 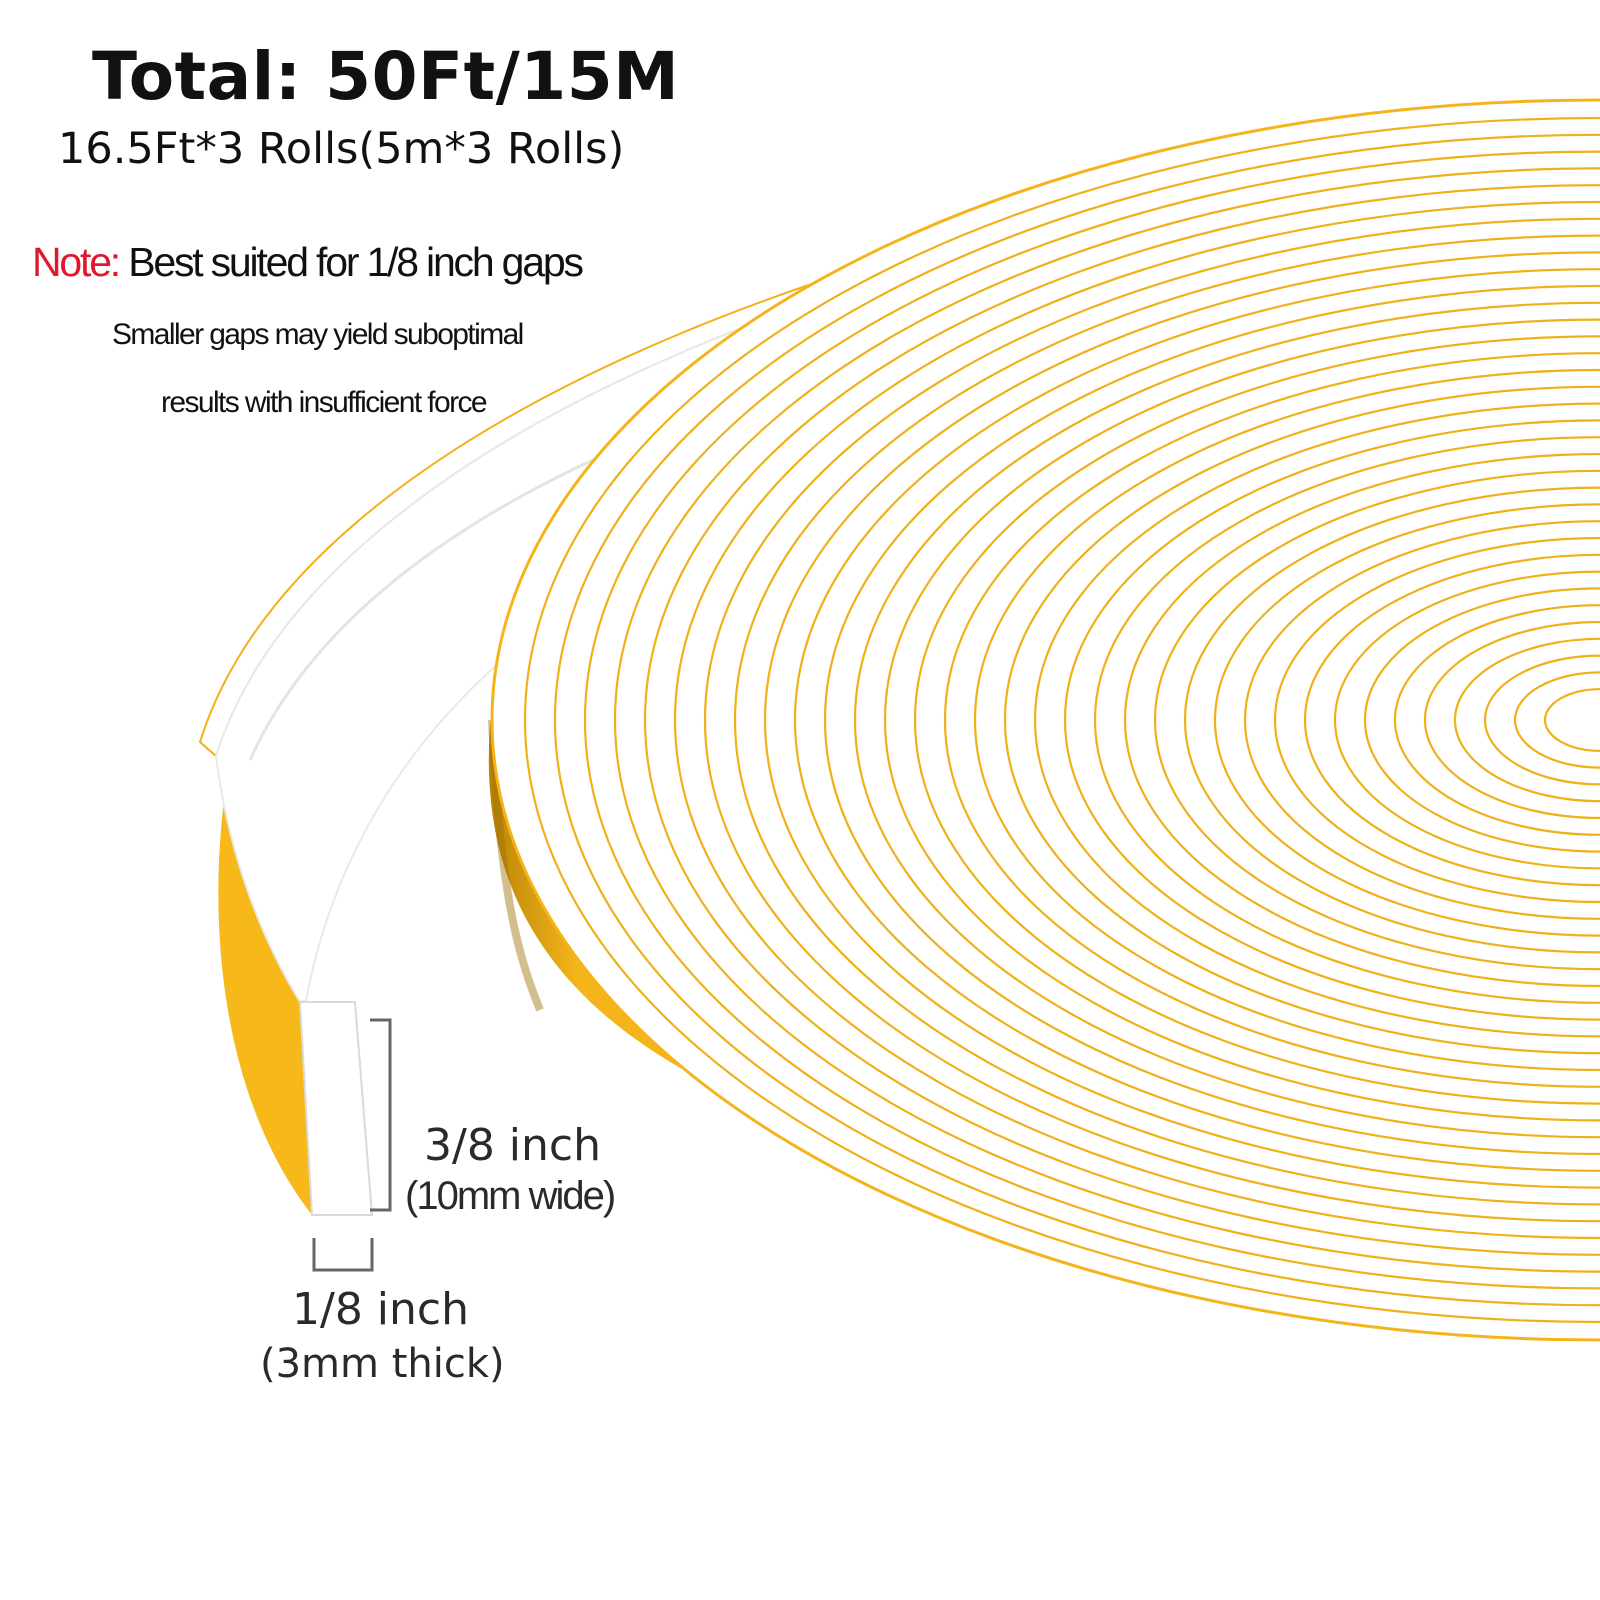 What do you see at coordinates (386, 76) in the screenshot?
I see `total-length-title: Total: 50Ft/15M` at bounding box center [386, 76].